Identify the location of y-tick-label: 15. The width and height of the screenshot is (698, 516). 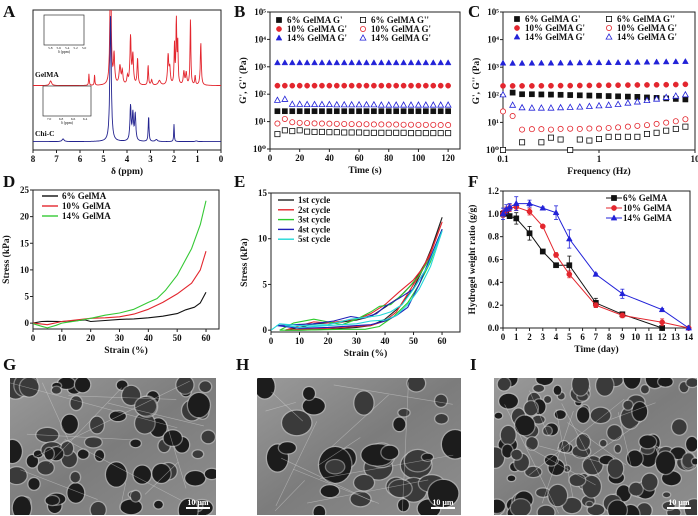
(25, 243).